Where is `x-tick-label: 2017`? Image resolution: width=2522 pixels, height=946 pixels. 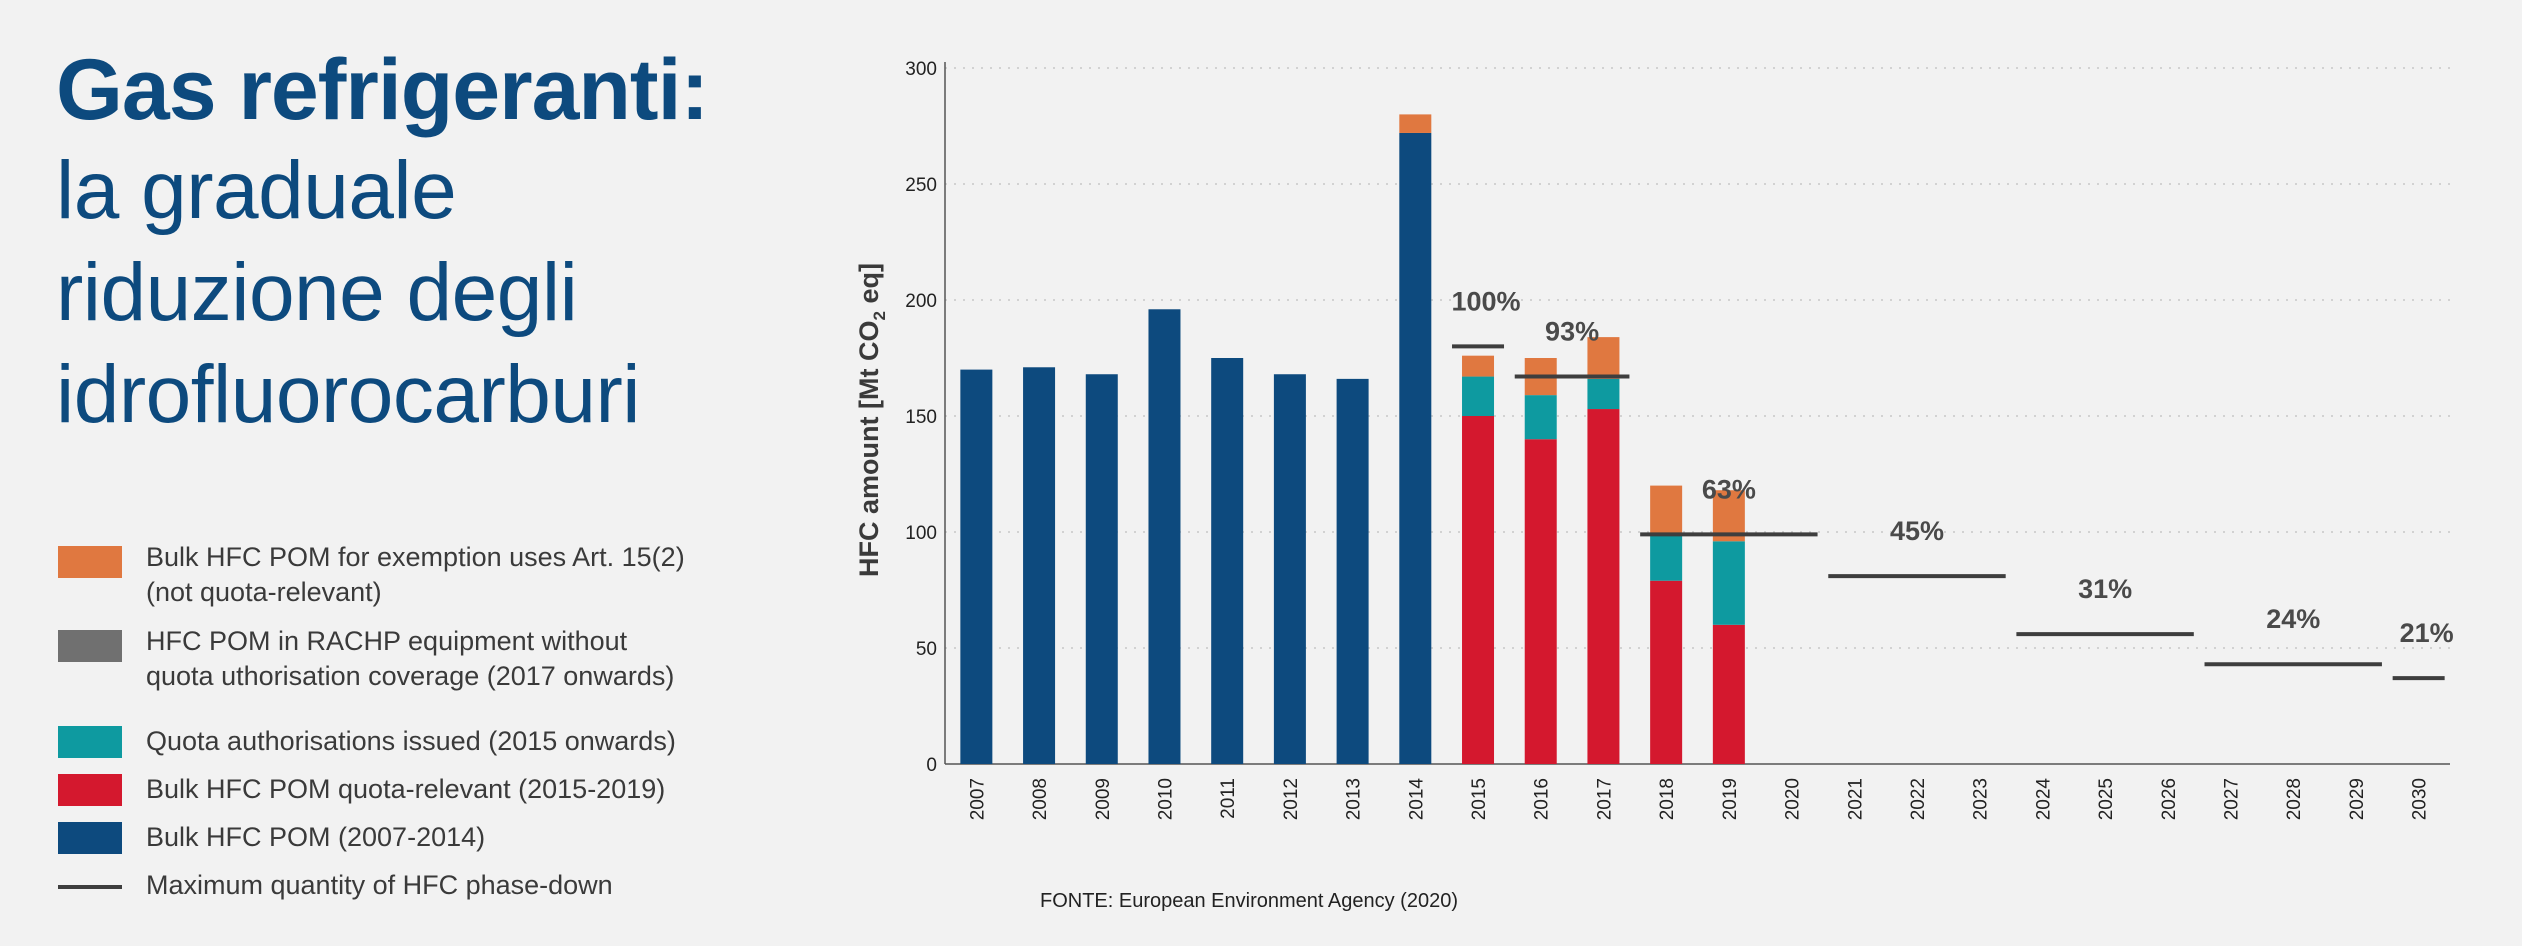
x-tick-label: 2017 is located at coordinates (1604, 799).